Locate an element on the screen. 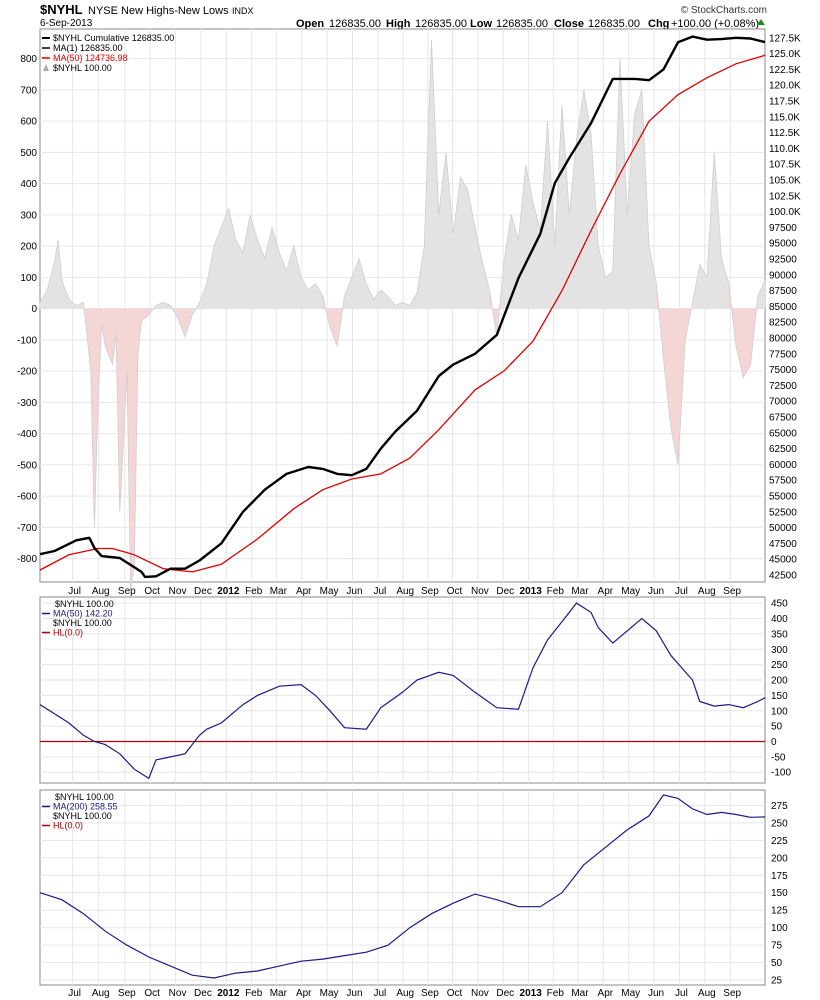  x-tick-label-0: Jul is located at coordinates (74, 591).